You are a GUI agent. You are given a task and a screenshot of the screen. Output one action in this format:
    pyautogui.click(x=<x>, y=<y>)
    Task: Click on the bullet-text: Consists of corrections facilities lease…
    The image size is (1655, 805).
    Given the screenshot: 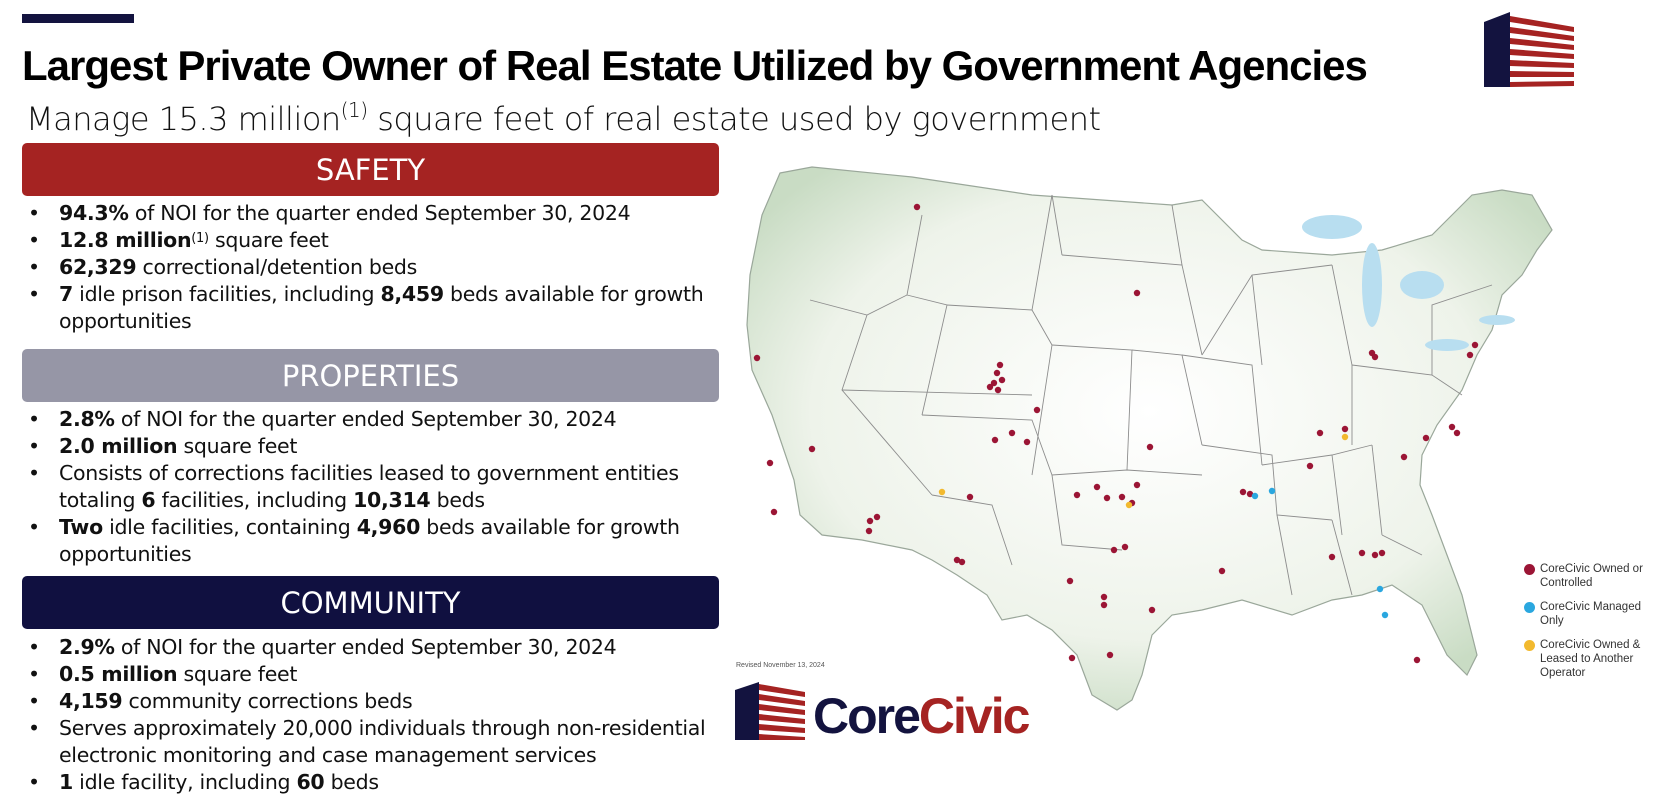 What is the action you would take?
    pyautogui.click(x=369, y=486)
    